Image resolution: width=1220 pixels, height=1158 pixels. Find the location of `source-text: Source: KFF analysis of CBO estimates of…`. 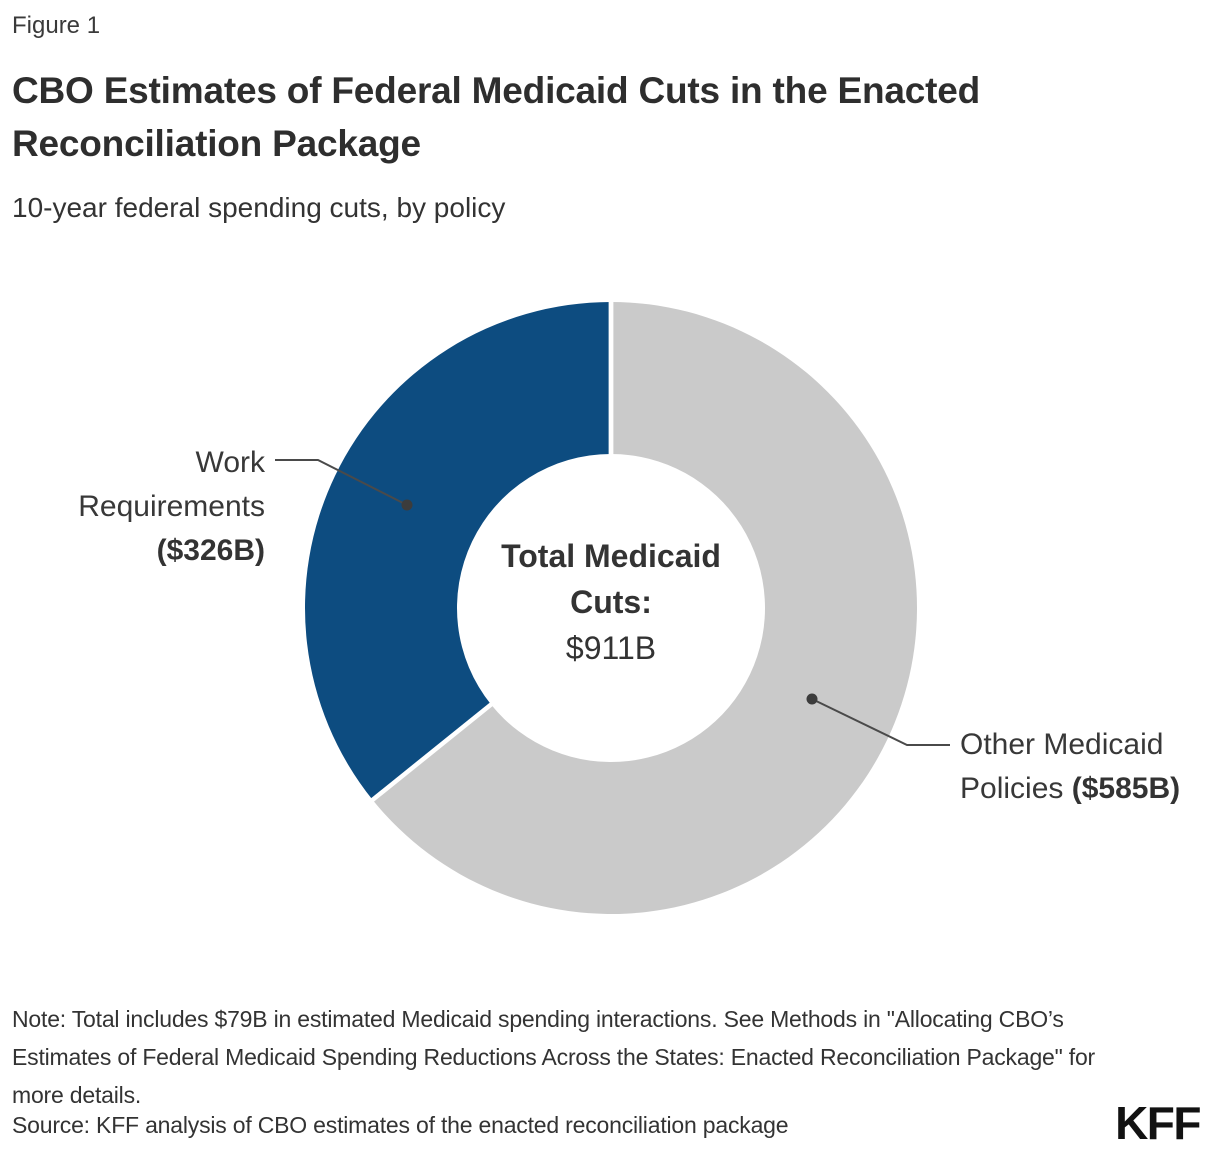

source-text: Source: KFF analysis of CBO estimates of… is located at coordinates (400, 1125).